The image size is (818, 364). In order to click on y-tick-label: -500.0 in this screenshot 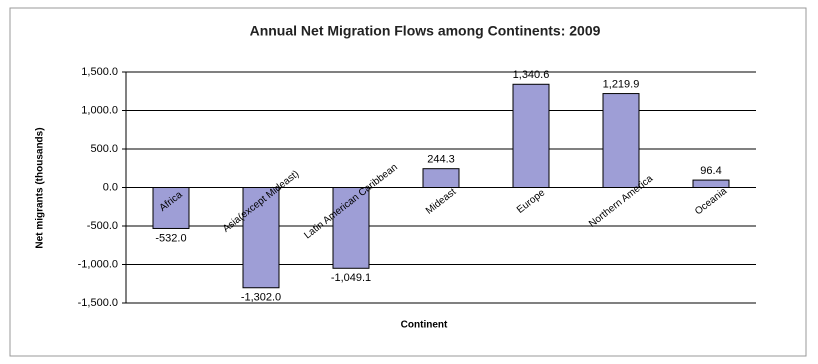, I will do `click(102, 226)`.